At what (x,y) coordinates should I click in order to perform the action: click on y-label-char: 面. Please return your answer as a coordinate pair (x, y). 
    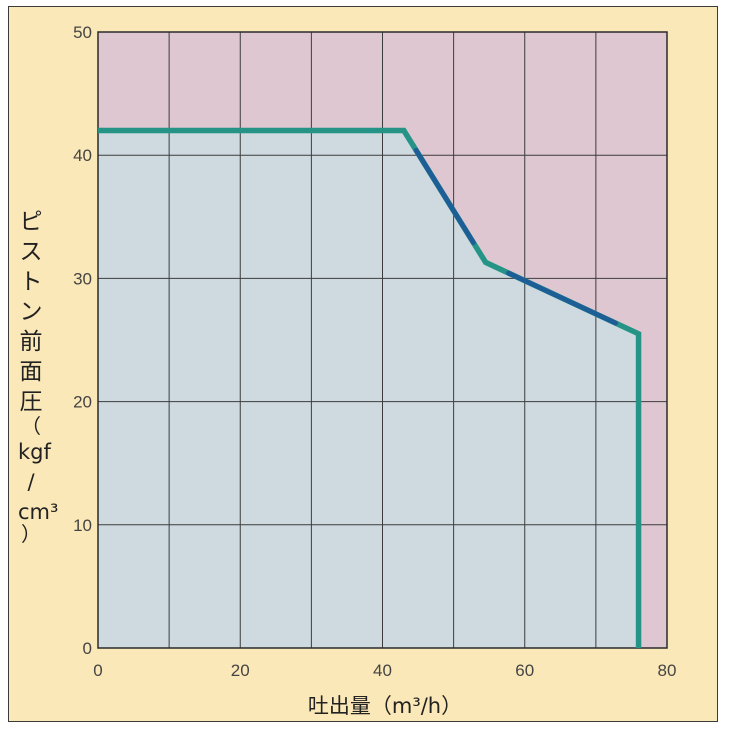
    Looking at the image, I should click on (31, 372).